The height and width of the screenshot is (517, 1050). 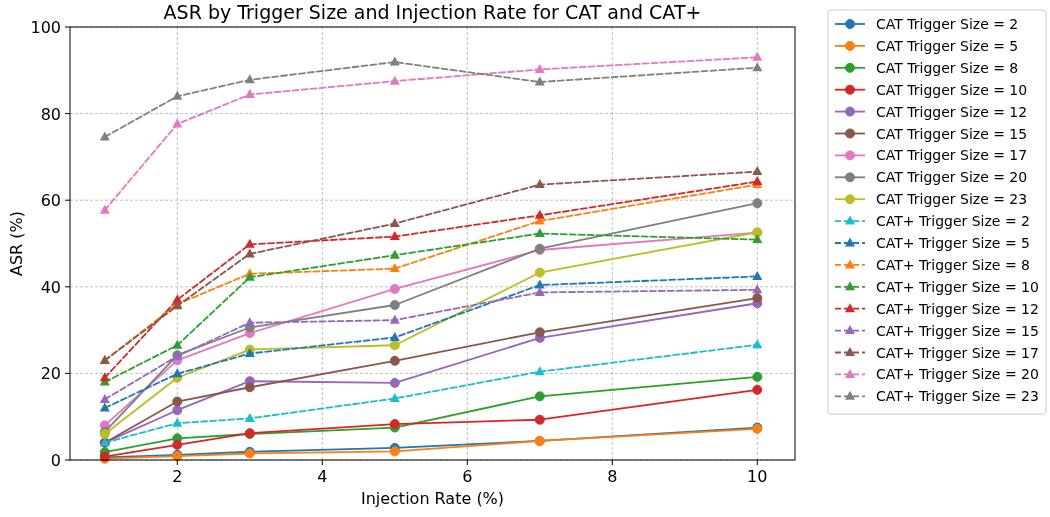 What do you see at coordinates (957, 374) in the screenshot?
I see `legend-label: CAT+ Trigger Size = 20` at bounding box center [957, 374].